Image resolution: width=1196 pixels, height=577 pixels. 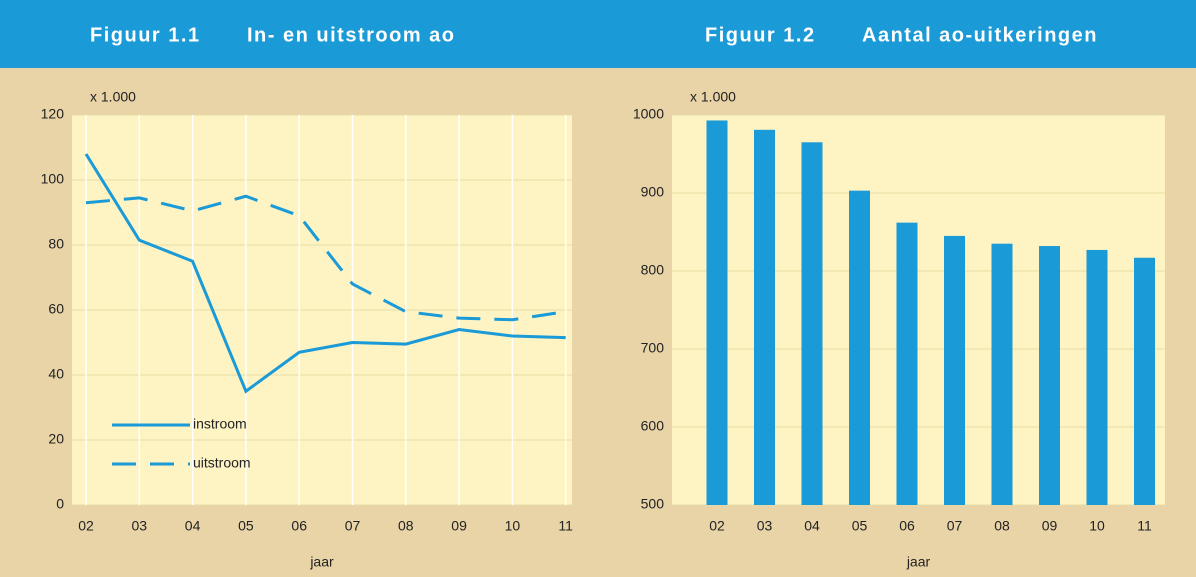 What do you see at coordinates (56, 374) in the screenshot?
I see `y-tick-label: 40` at bounding box center [56, 374].